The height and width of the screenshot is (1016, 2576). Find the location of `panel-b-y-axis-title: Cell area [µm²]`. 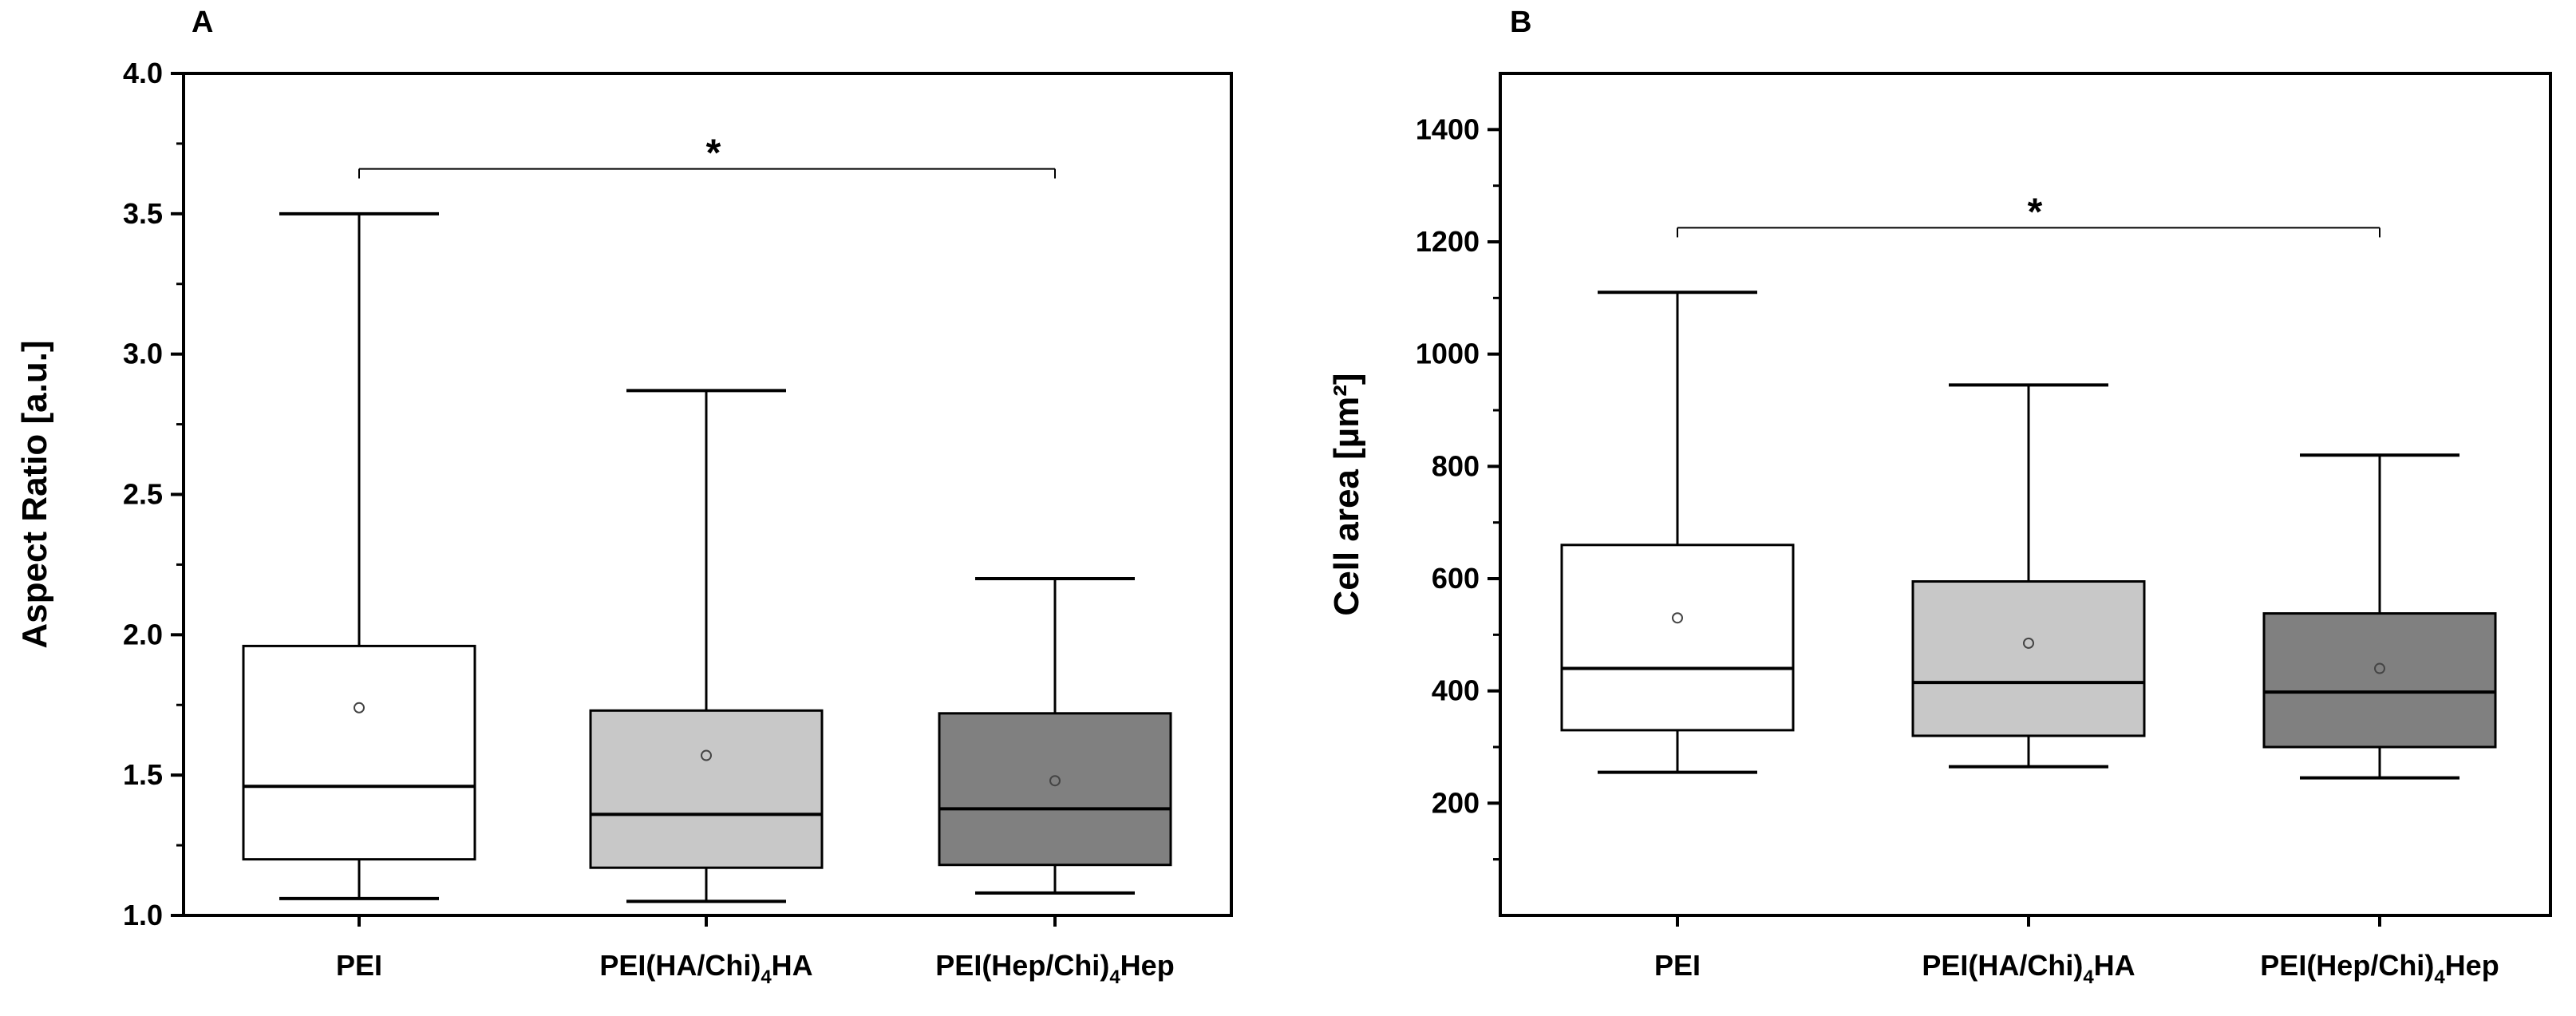

panel-b-y-axis-title: Cell area [µm²] is located at coordinates (1346, 494).